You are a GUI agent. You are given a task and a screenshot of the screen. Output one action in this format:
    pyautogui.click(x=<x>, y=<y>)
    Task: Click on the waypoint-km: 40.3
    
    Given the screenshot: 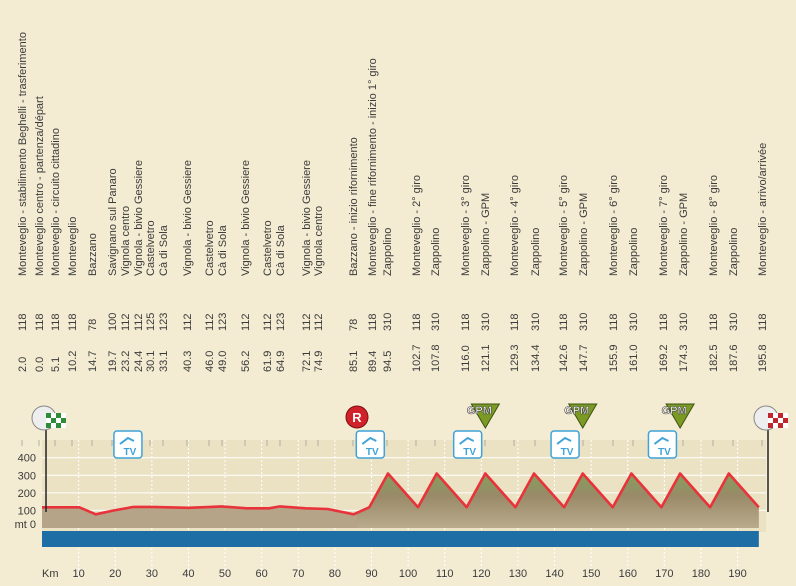 What is the action you would take?
    pyautogui.click(x=188, y=361)
    